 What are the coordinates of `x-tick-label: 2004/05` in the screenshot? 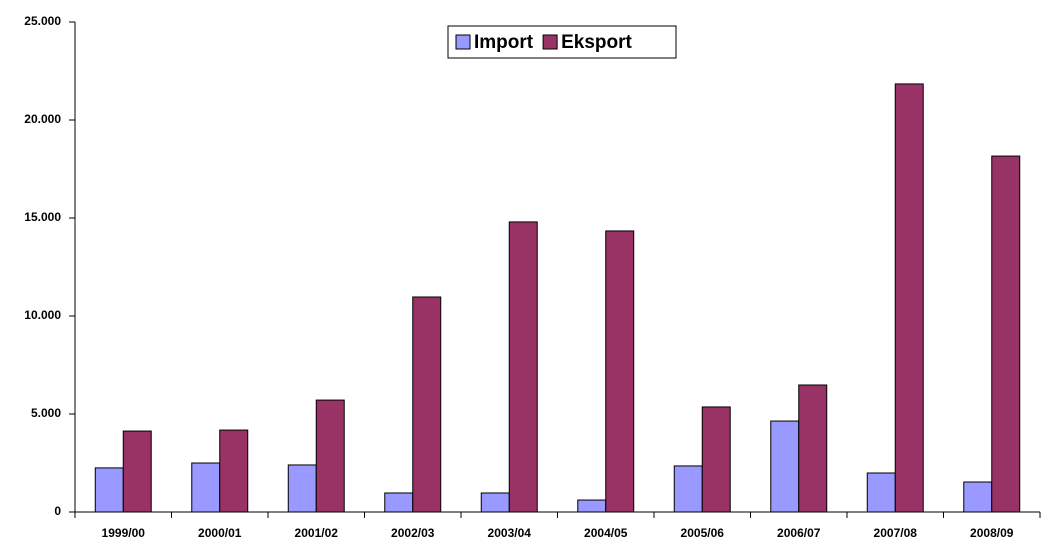 It's located at (606, 533).